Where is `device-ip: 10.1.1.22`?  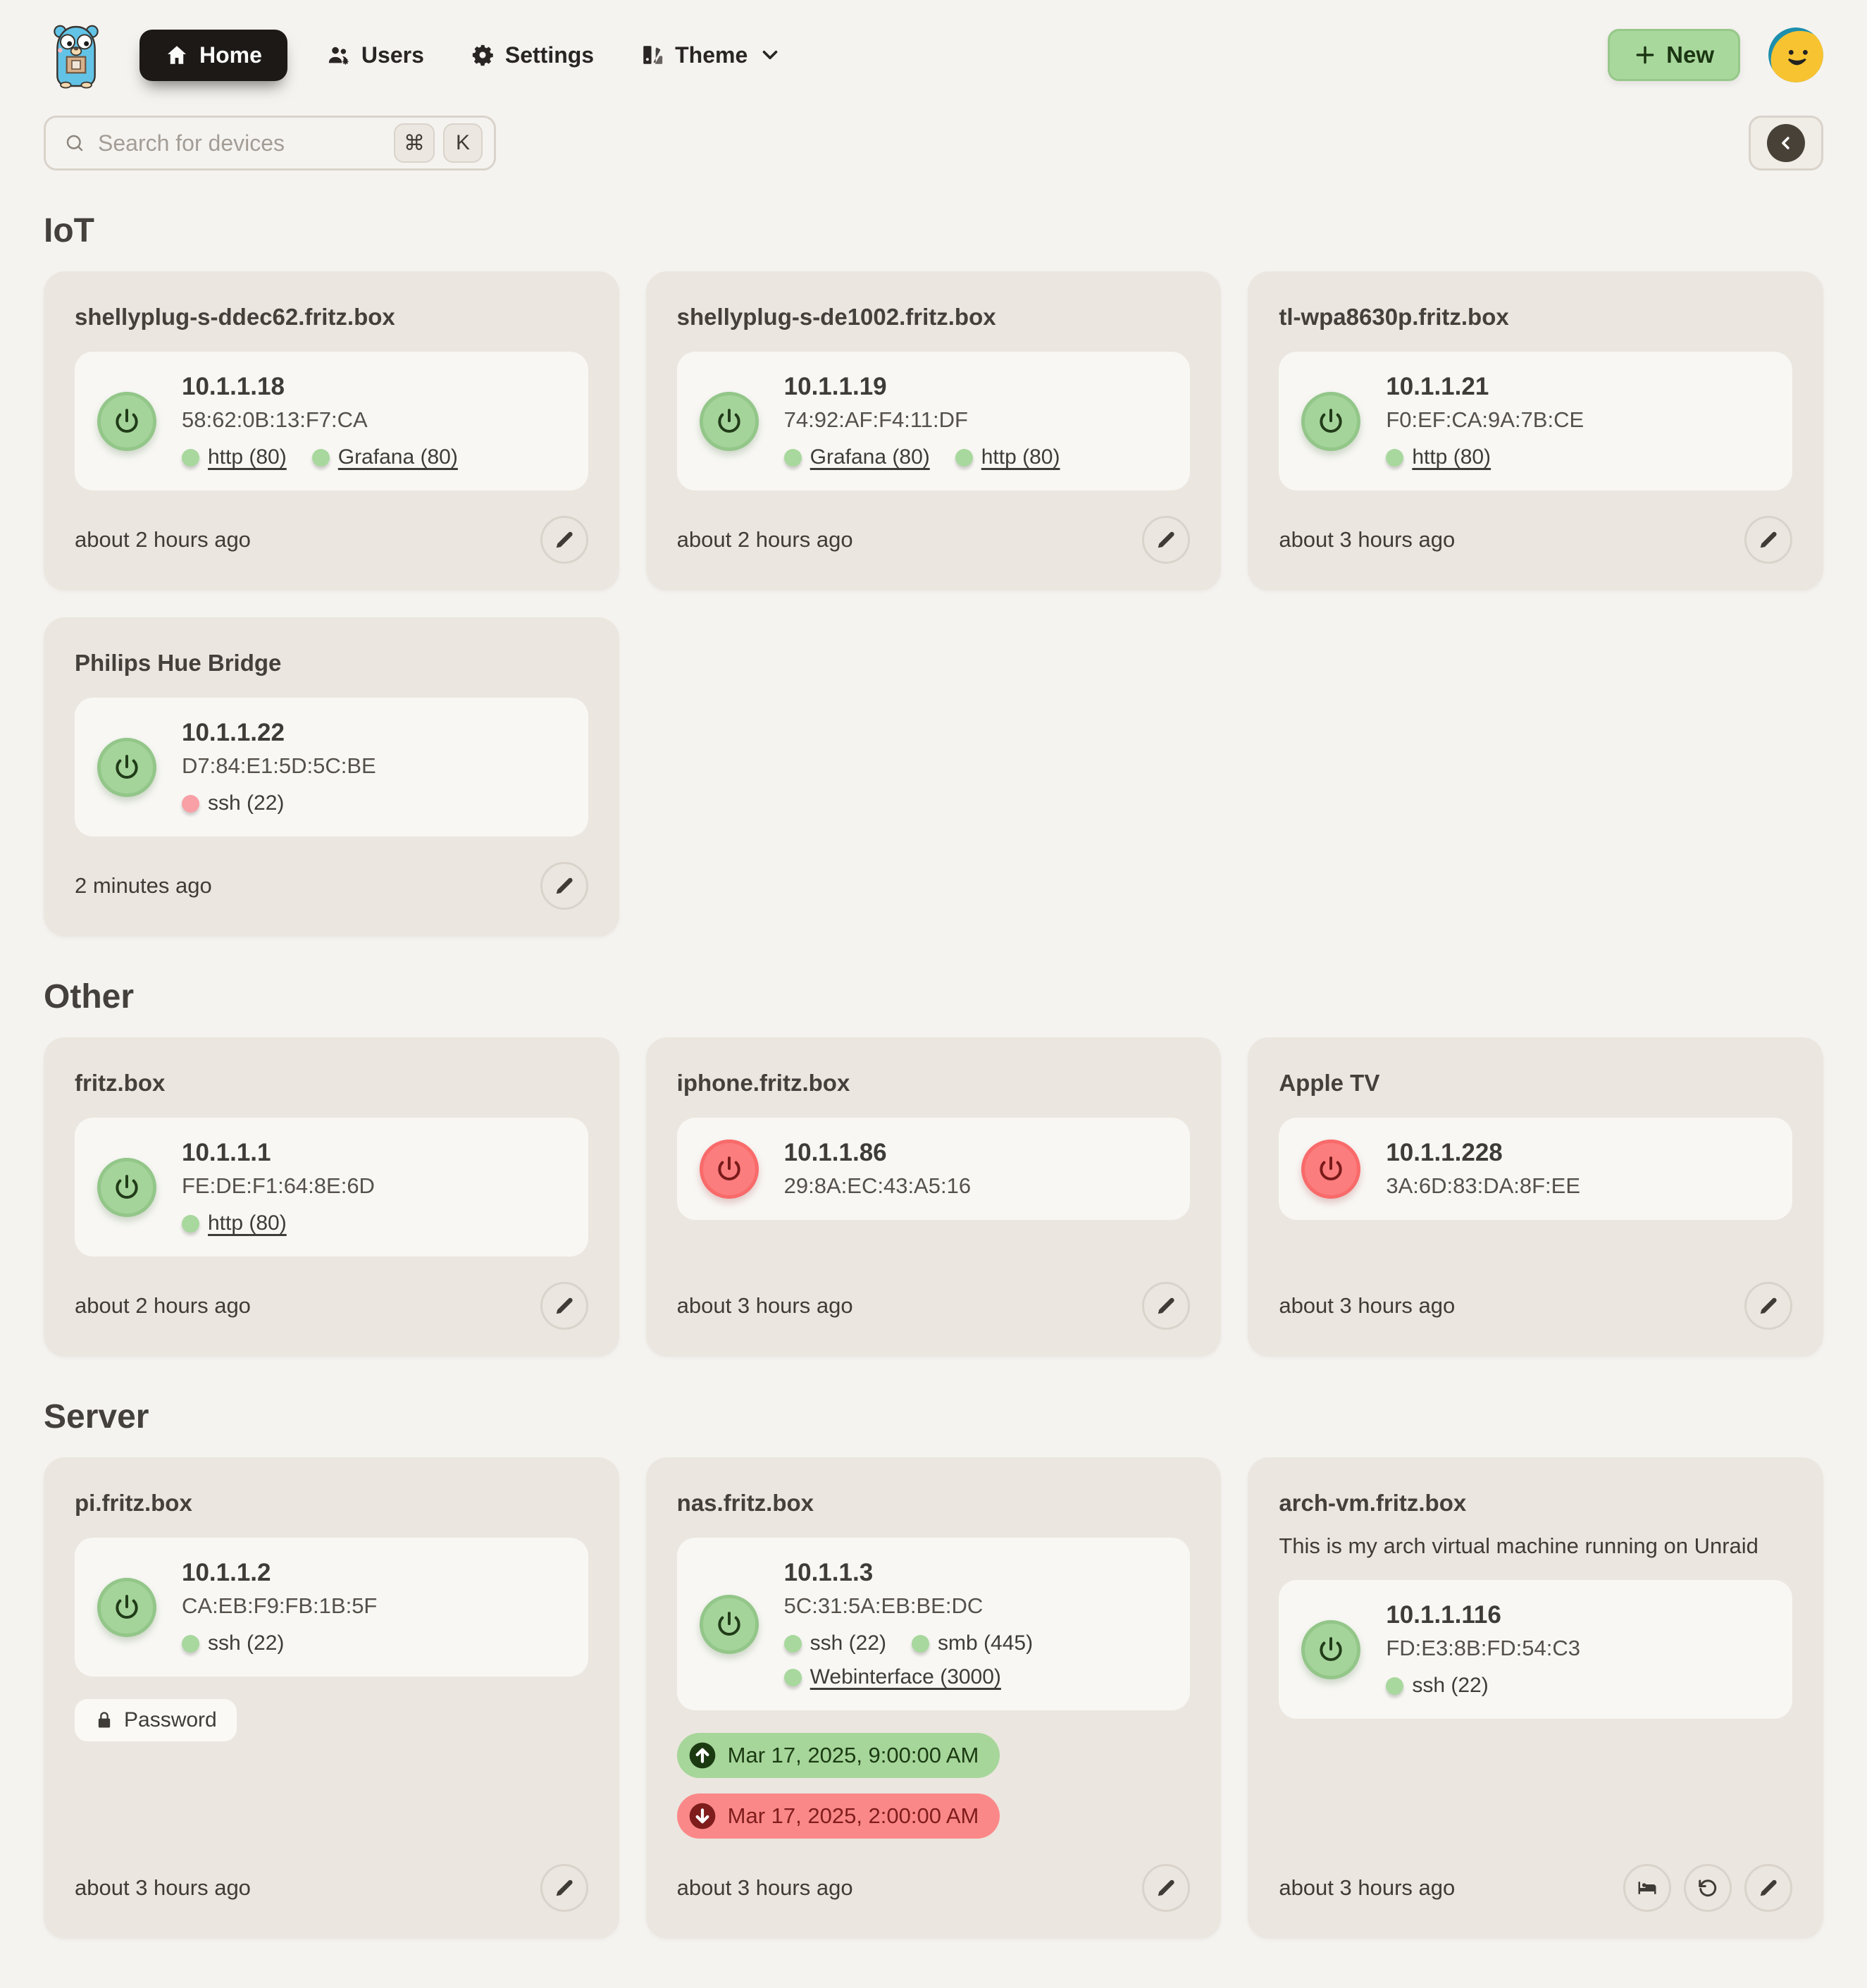 device-ip: 10.1.1.22 is located at coordinates (233, 732).